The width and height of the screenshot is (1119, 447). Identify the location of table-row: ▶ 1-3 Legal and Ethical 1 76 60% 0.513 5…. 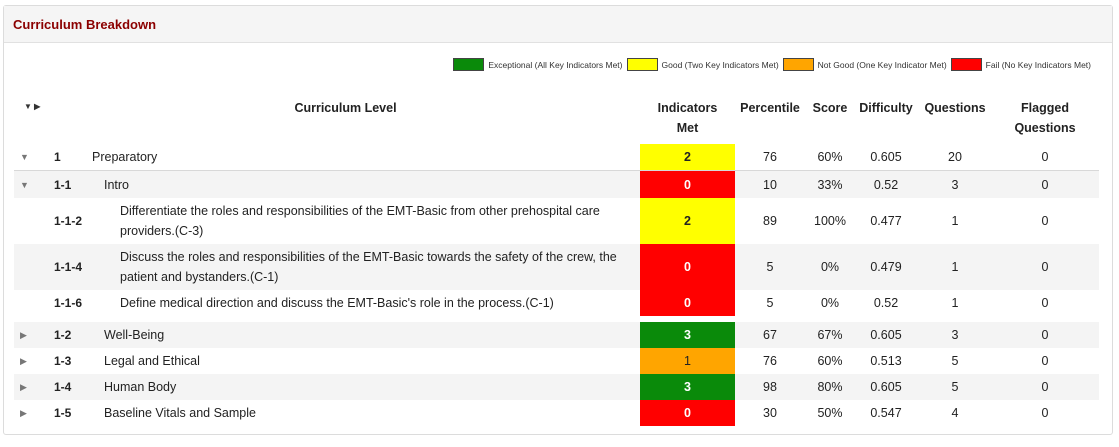
(556, 361).